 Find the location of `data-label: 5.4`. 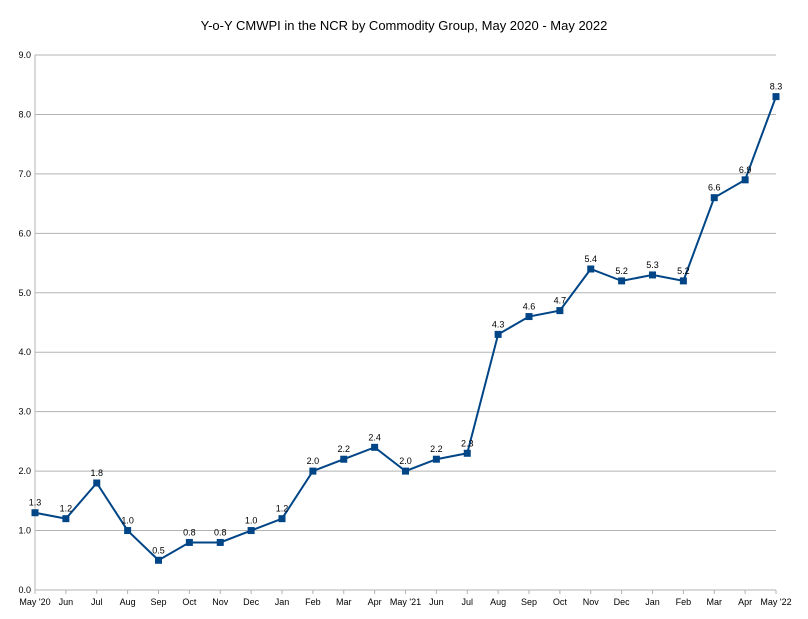

data-label: 5.4 is located at coordinates (590, 259).